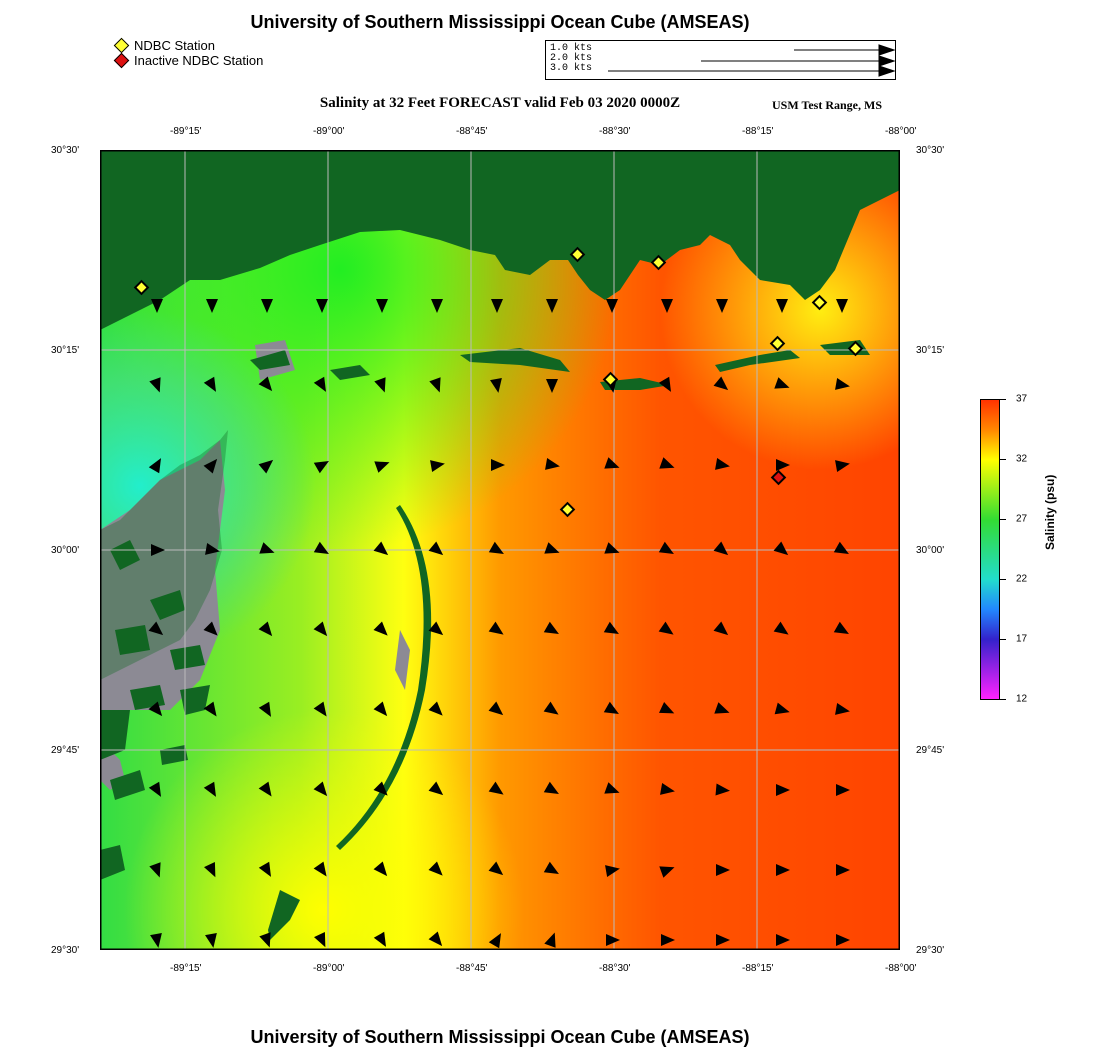 This screenshot has height=1050, width=1100. I want to click on colorbar-title: Salinity (psu), so click(1050, 512).